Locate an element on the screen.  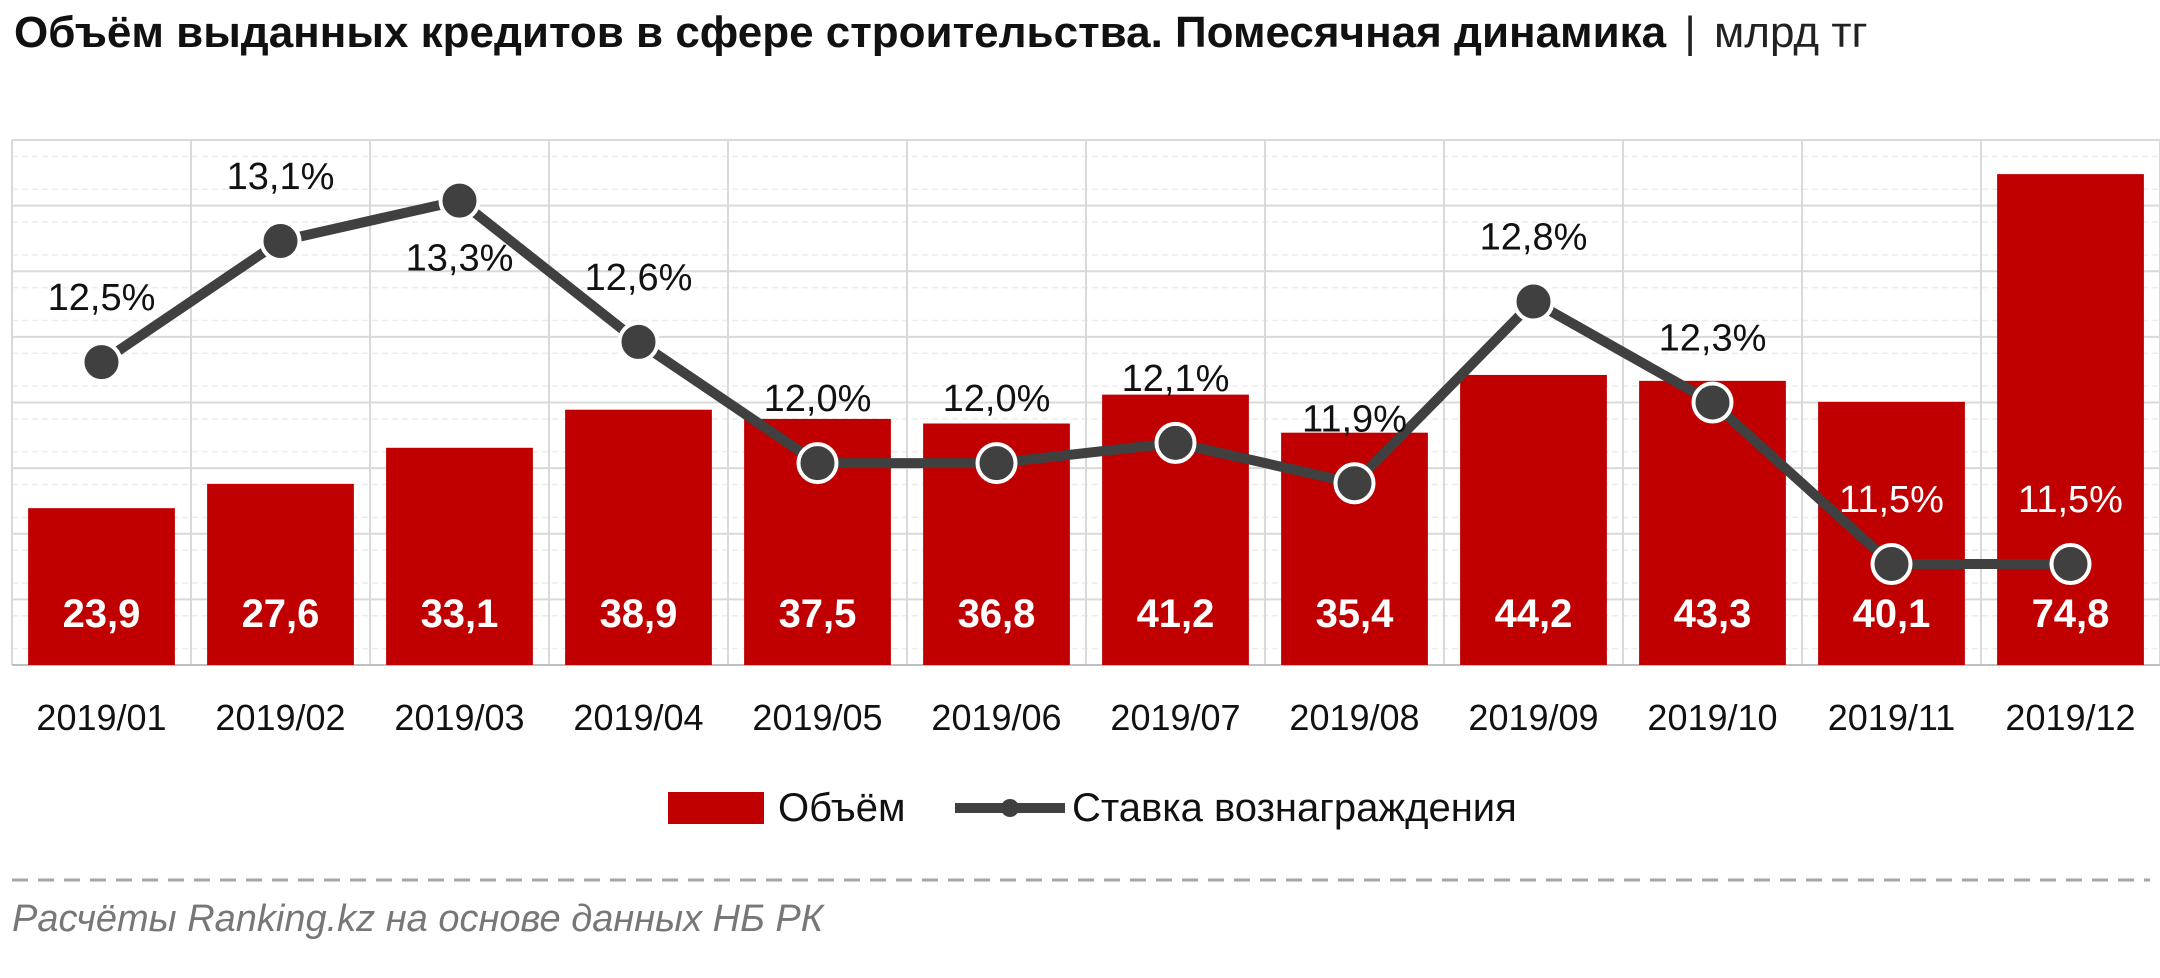
rate-value-label: 12,6% is located at coordinates (639, 278).